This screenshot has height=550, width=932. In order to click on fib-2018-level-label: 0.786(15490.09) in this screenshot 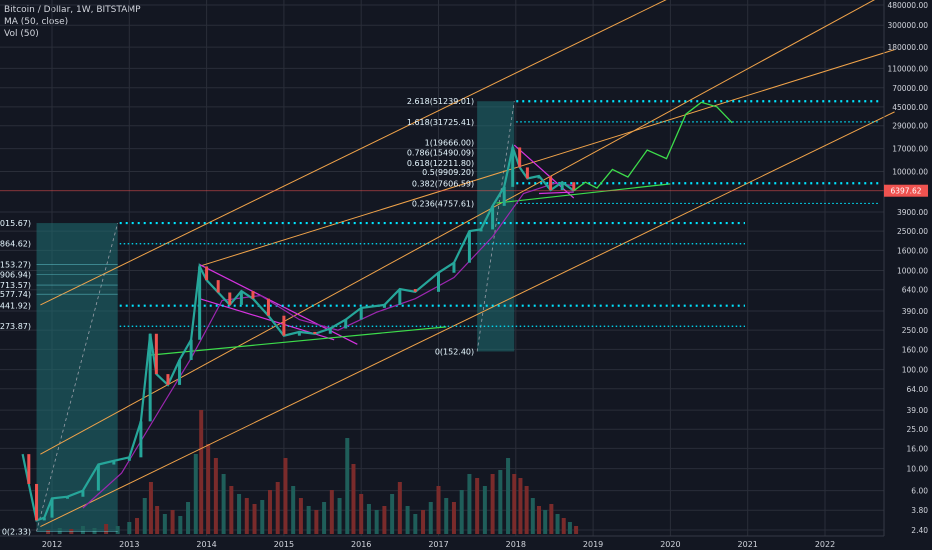, I will do `click(440, 153)`.